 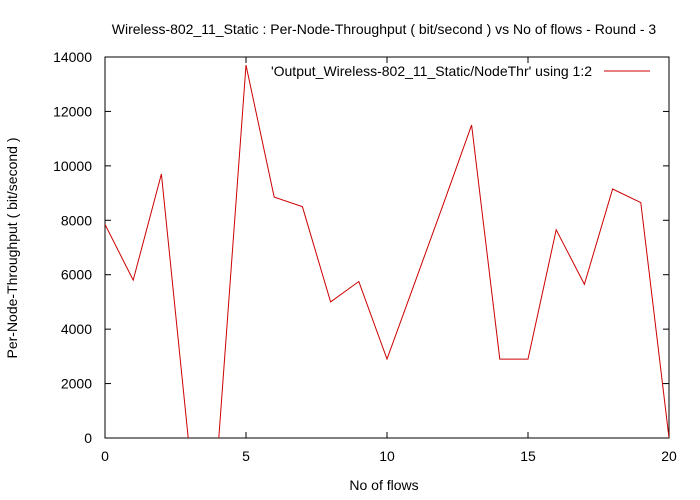 I want to click on x-axis-label: No of flows, so click(x=383, y=485).